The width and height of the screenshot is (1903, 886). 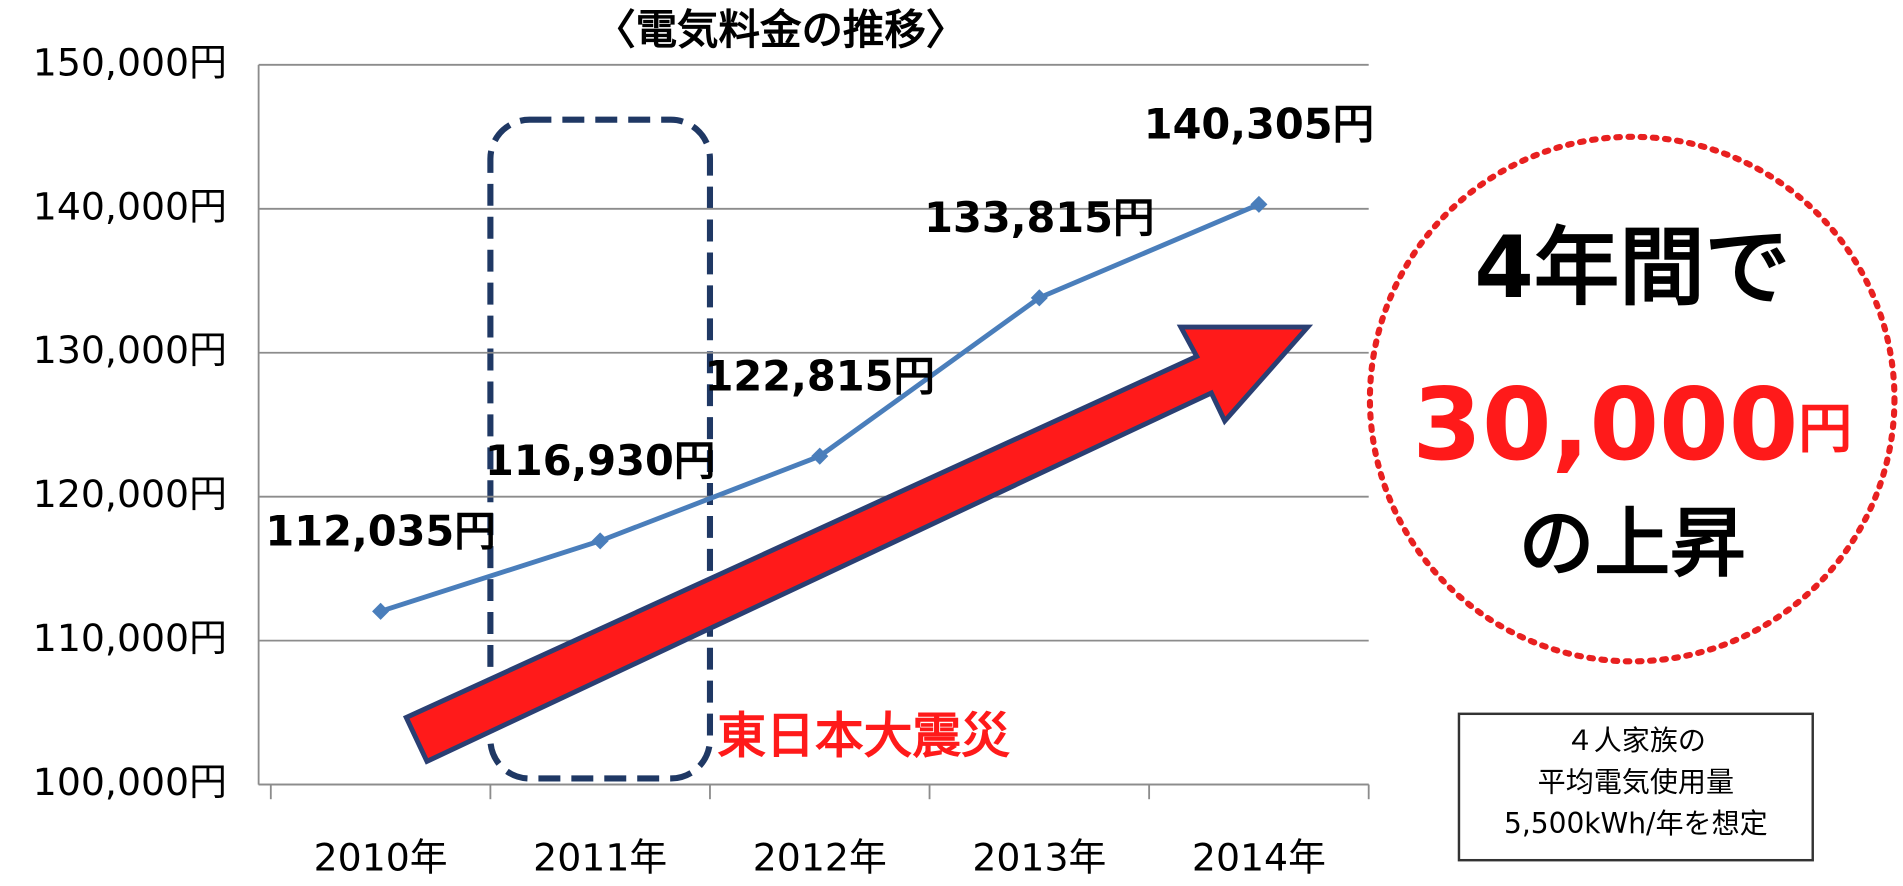 I want to click on data-label: 140,305円, so click(x=1259, y=125).